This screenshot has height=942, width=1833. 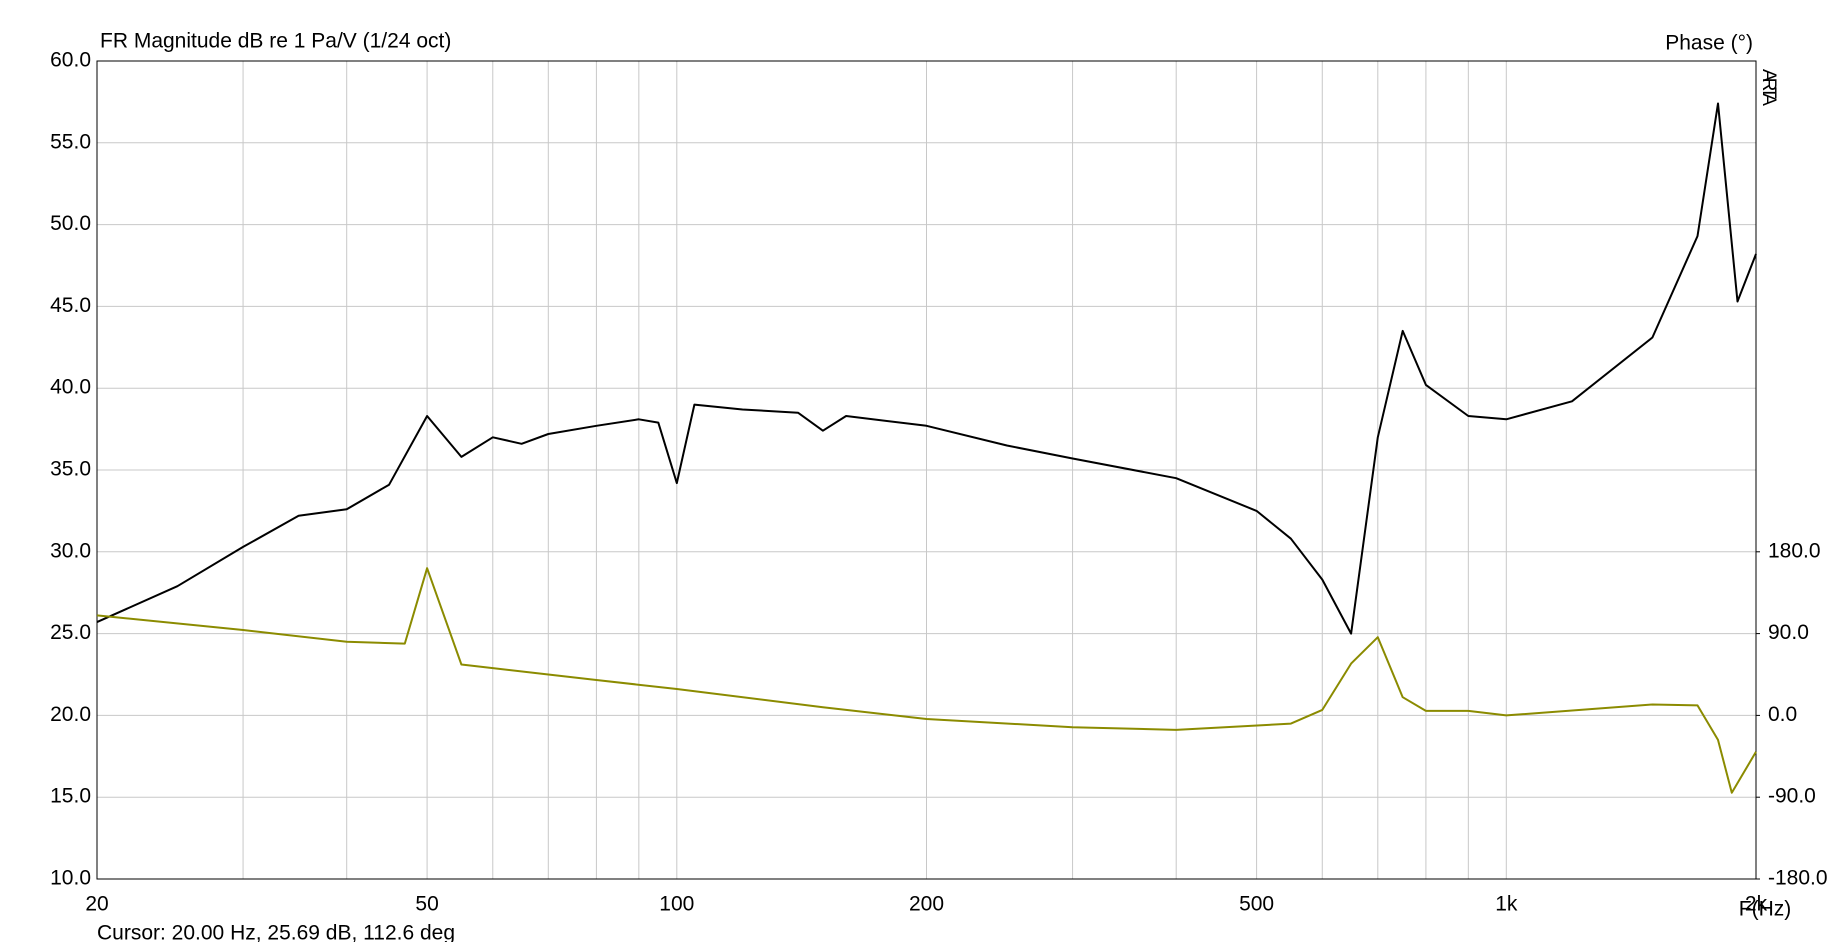 What do you see at coordinates (70, 469) in the screenshot?
I see `y-tick-label: 35.0` at bounding box center [70, 469].